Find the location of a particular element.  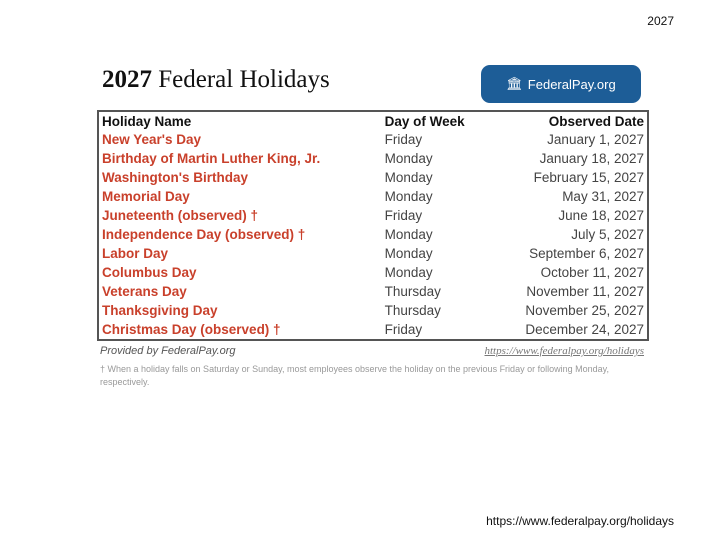

table-header: Holiday Name Day of Week Observed Date is located at coordinates (373, 120).